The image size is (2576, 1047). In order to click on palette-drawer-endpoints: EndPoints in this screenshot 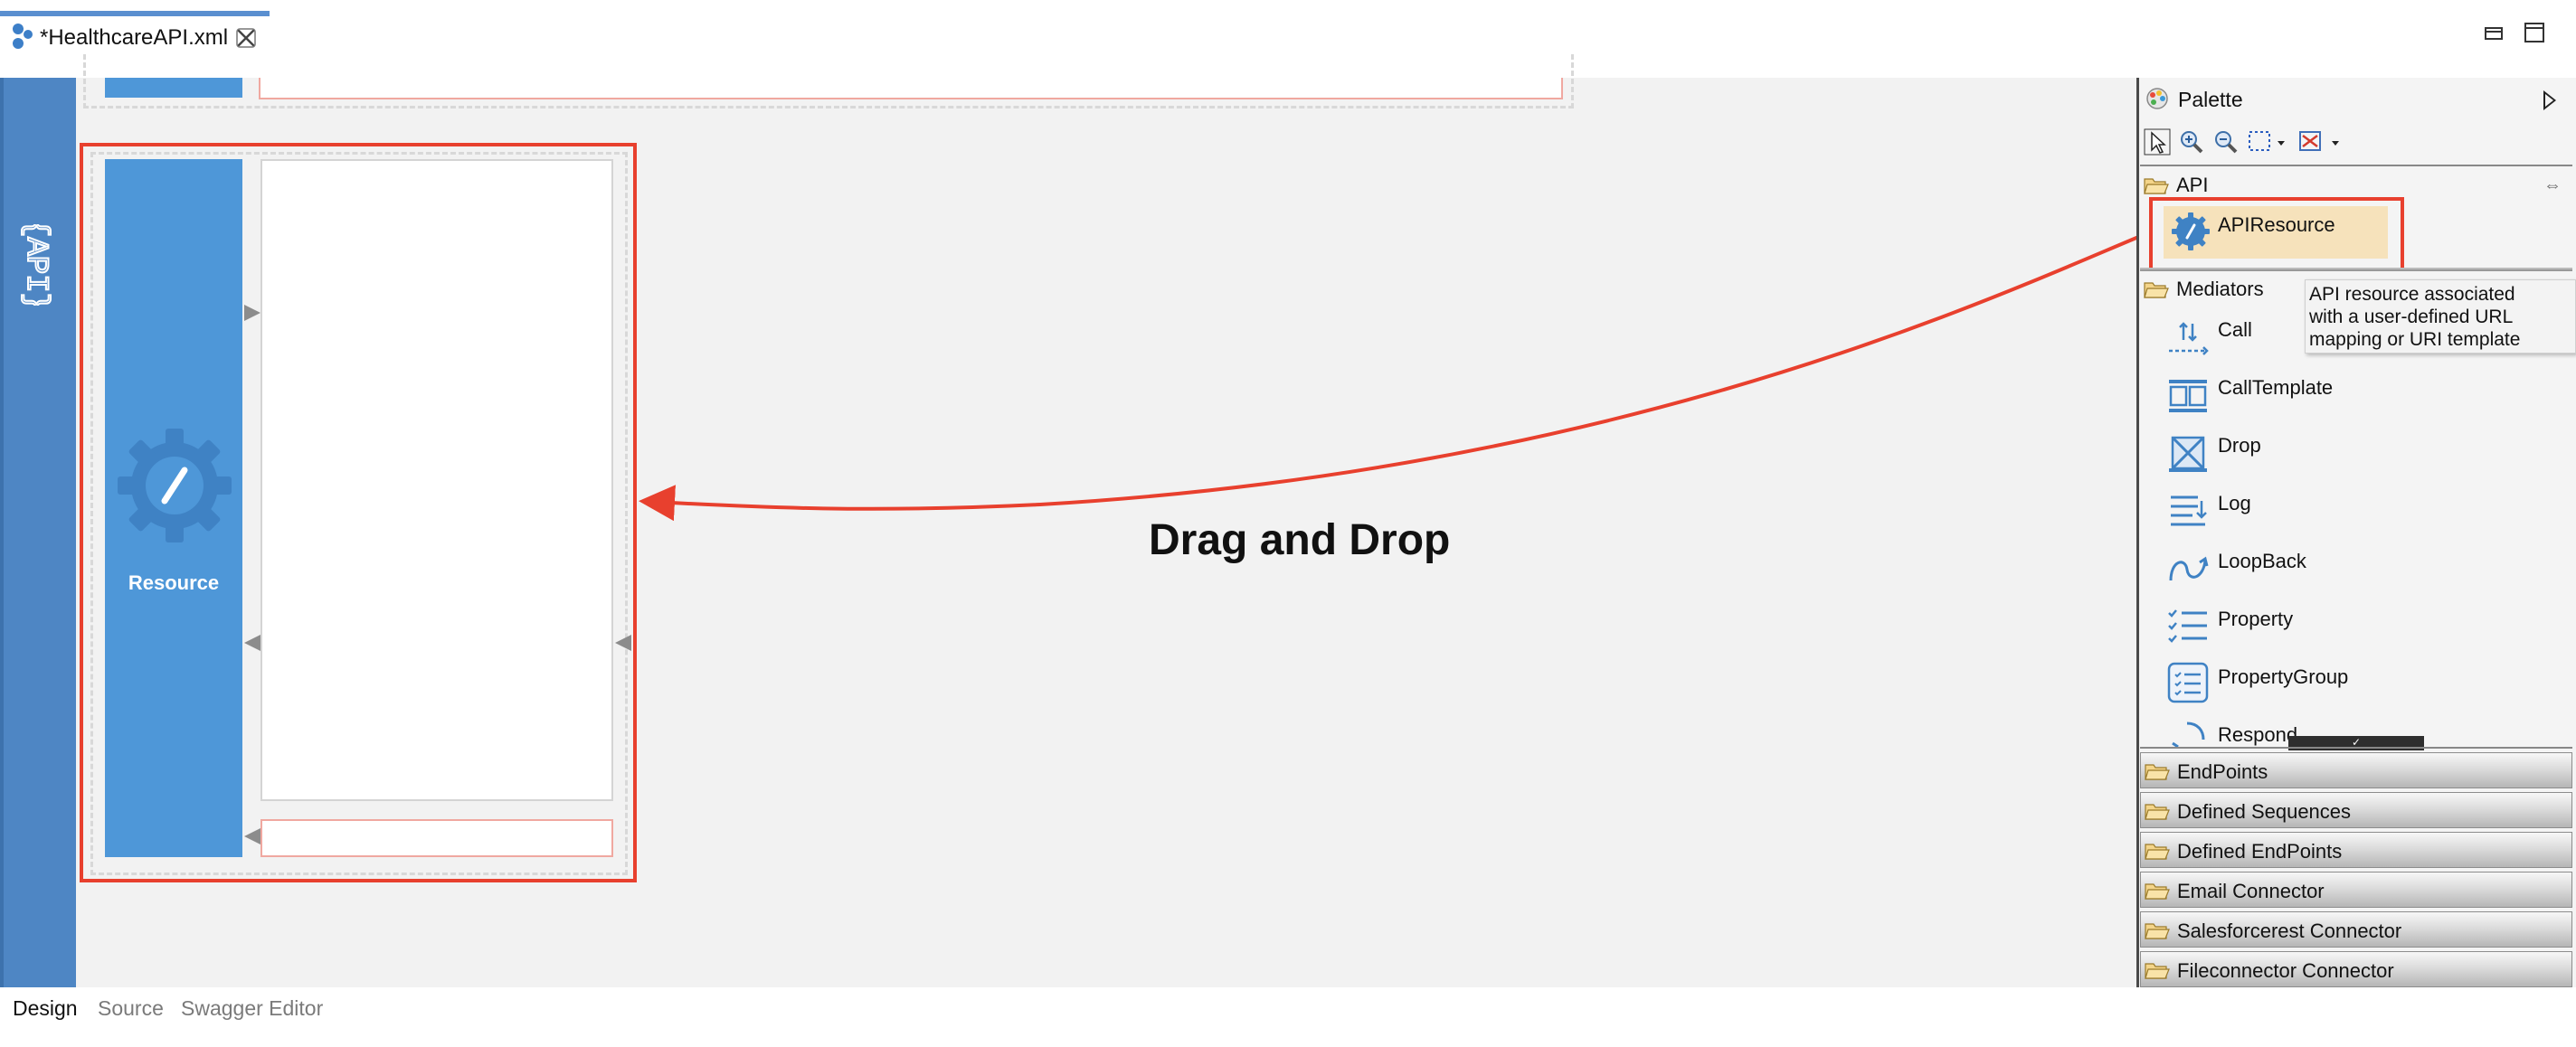, I will do `click(2356, 770)`.